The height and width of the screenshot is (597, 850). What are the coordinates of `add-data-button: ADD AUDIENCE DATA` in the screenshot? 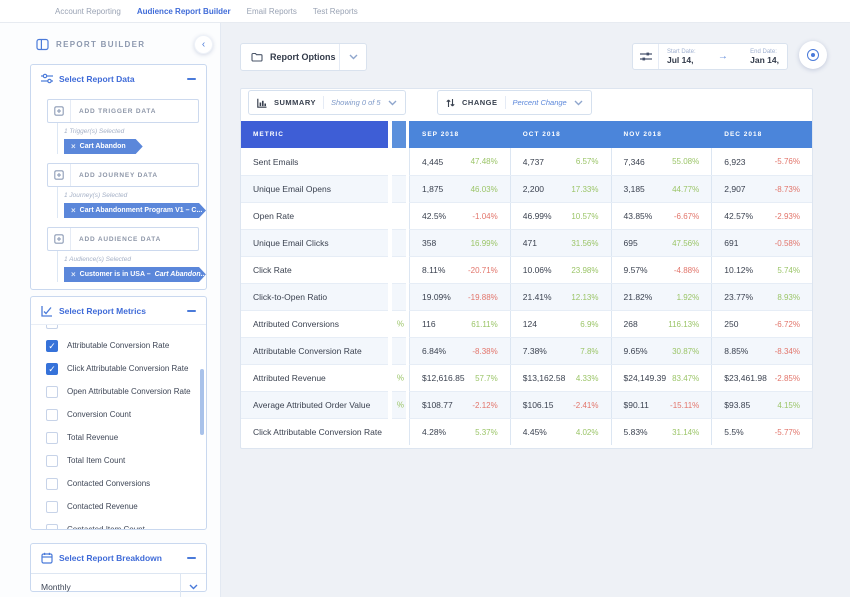 It's located at (123, 239).